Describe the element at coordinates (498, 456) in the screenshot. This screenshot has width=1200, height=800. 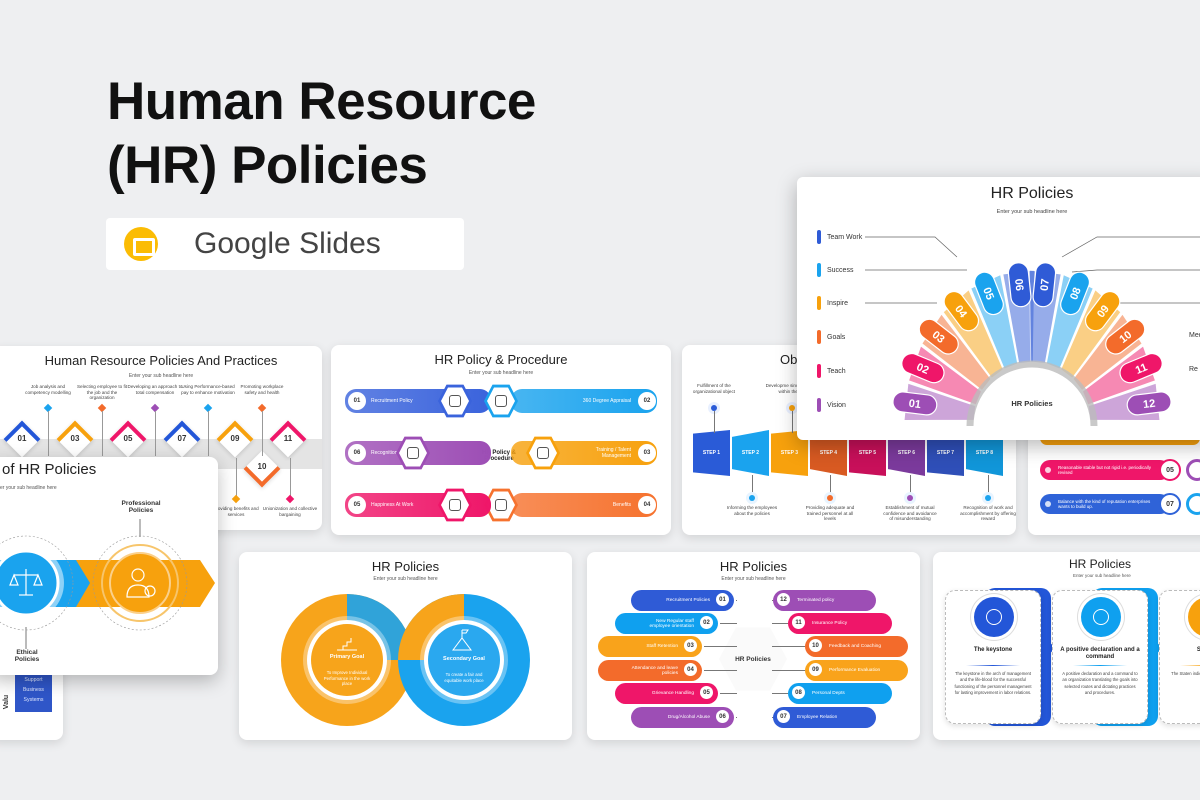
I see `center-label: HR Policy & Procedure` at that location.